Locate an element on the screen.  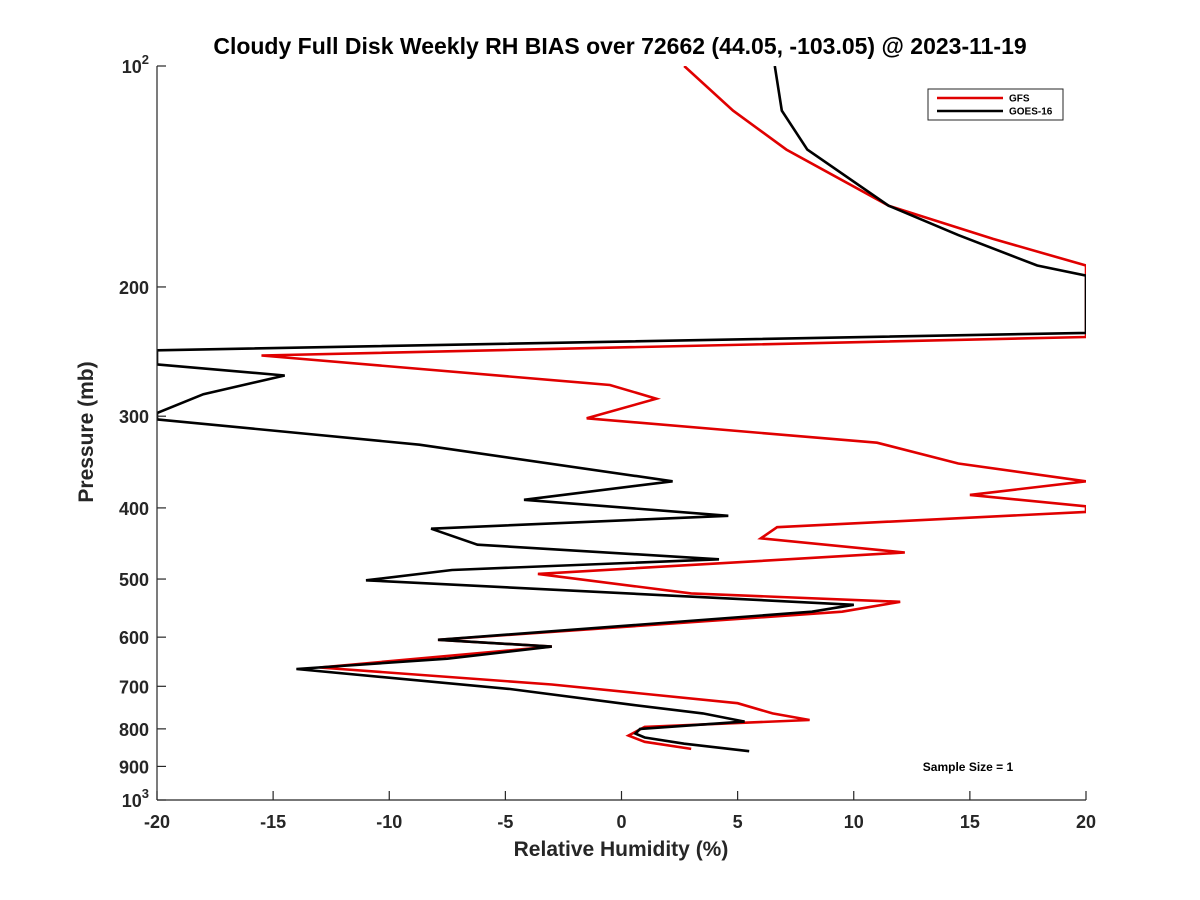
x-tick-label: -10 is located at coordinates (389, 822).